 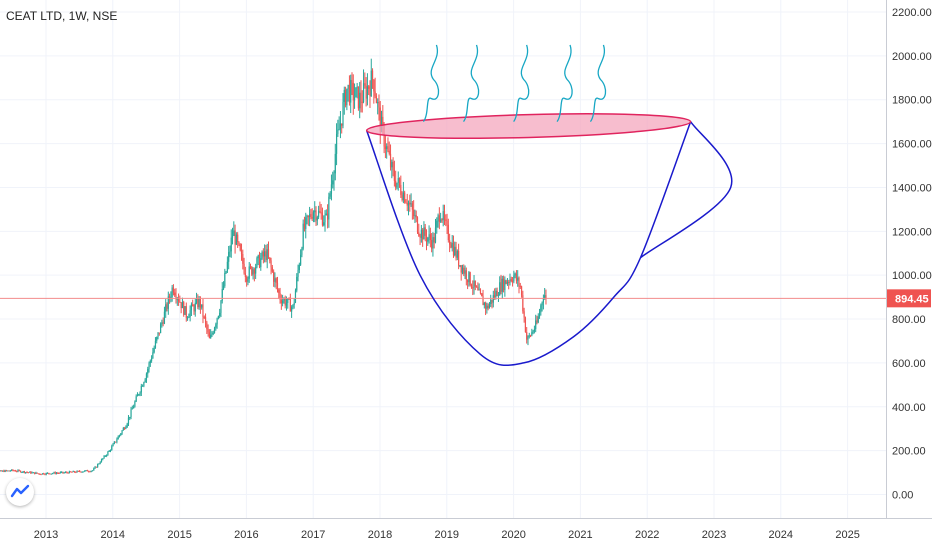 I want to click on y-tick-label: 1600.00, so click(x=912, y=145).